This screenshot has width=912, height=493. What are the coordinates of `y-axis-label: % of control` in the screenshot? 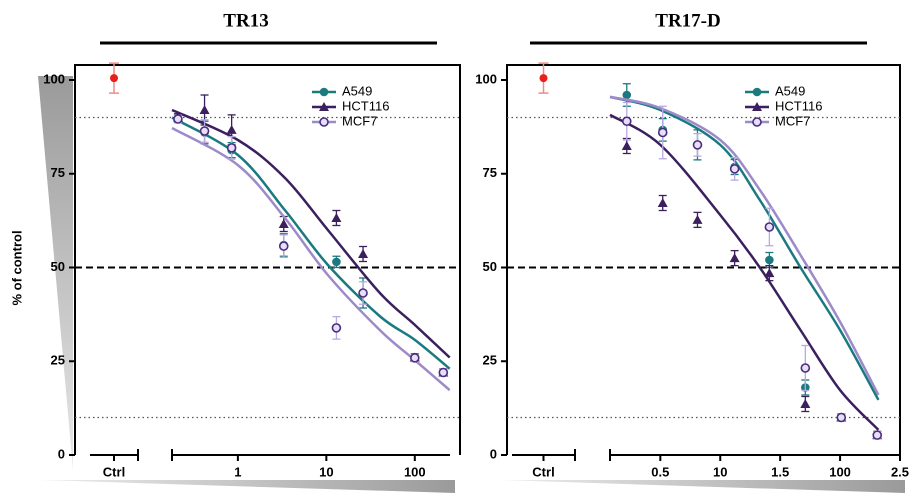 It's located at (16, 267).